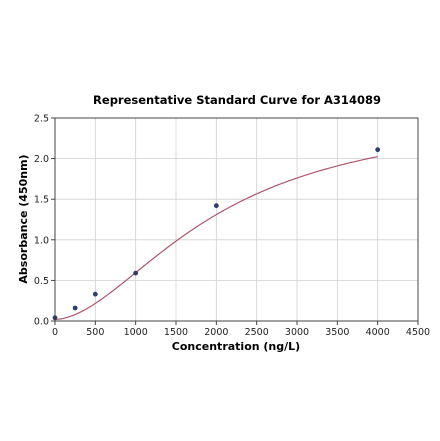 The width and height of the screenshot is (440, 441). I want to click on y-tick-label: 1.5, so click(41, 200).